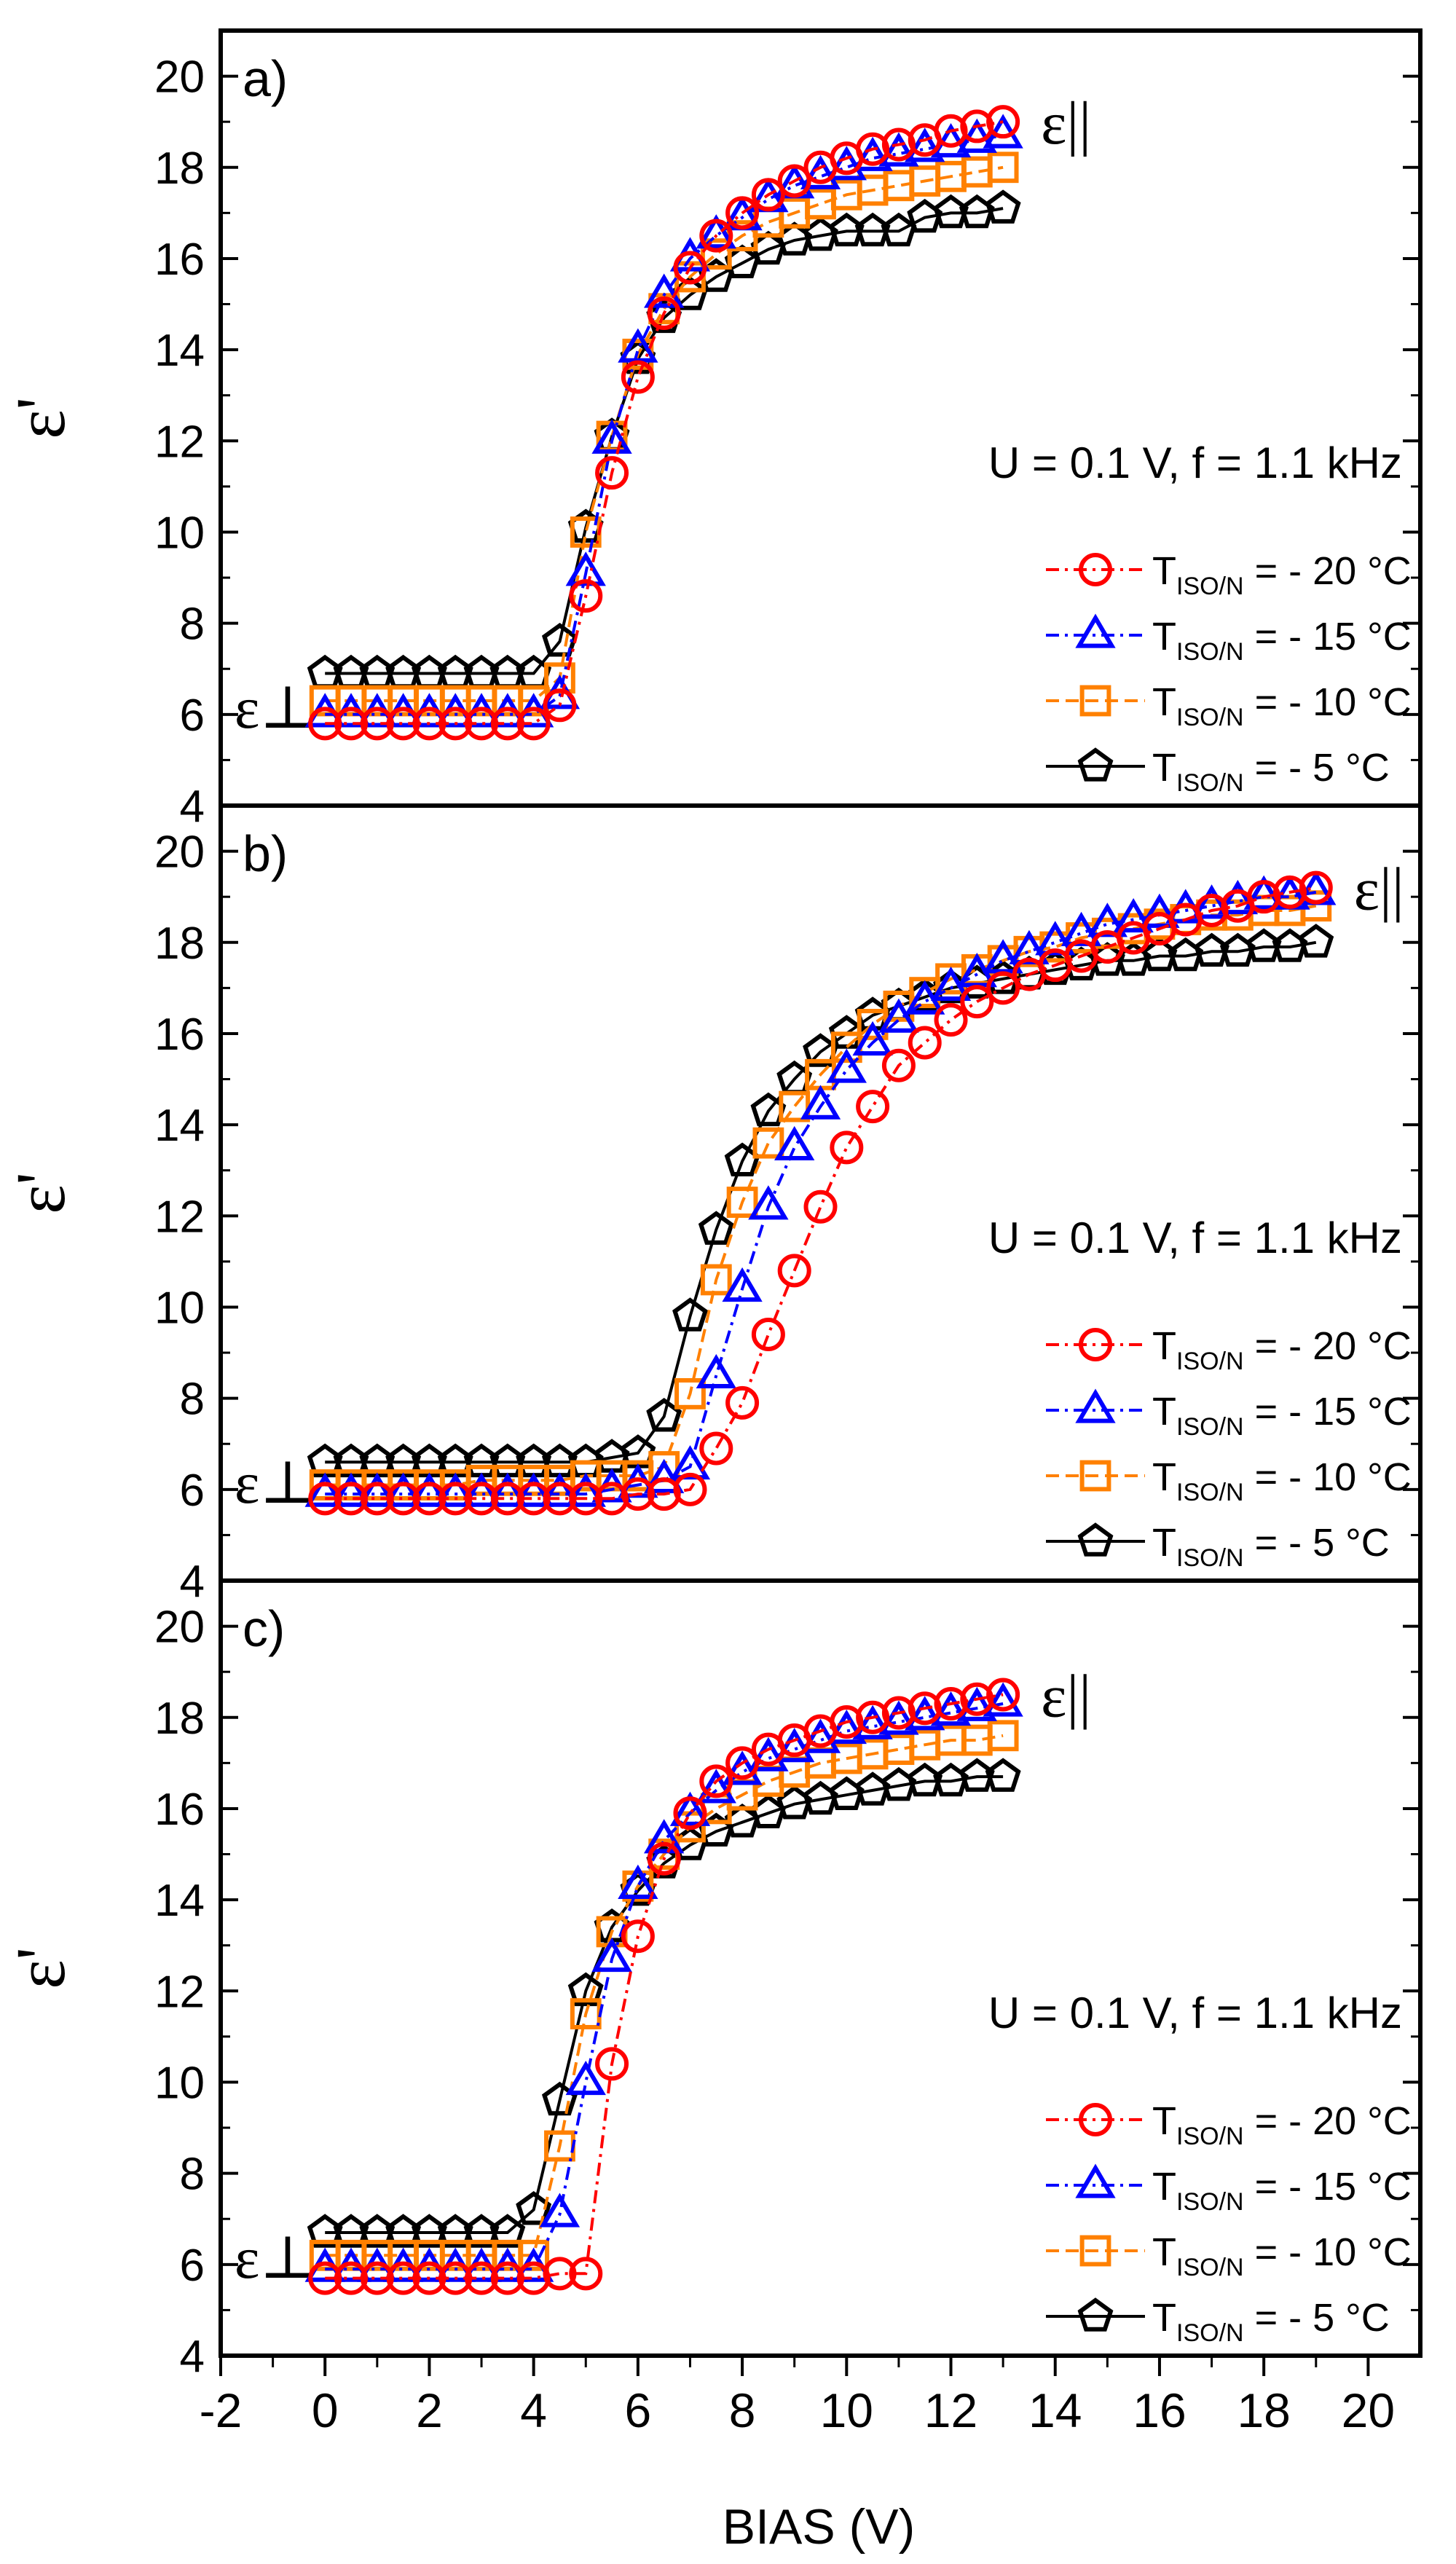 The width and height of the screenshot is (1456, 2564). I want to click on legend-entry: TISO/N = - 5 °C, so click(1218, 771).